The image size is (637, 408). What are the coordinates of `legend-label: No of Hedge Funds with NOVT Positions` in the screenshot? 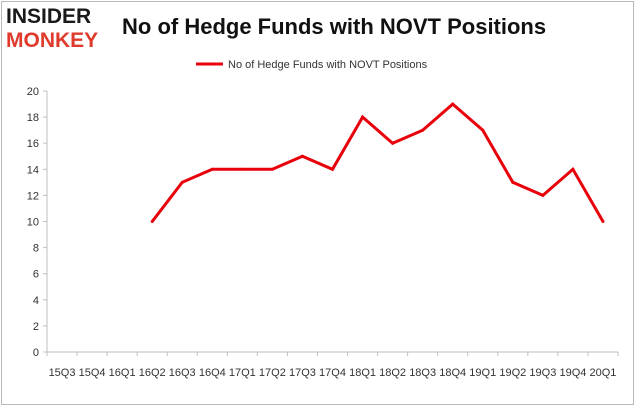 It's located at (328, 65).